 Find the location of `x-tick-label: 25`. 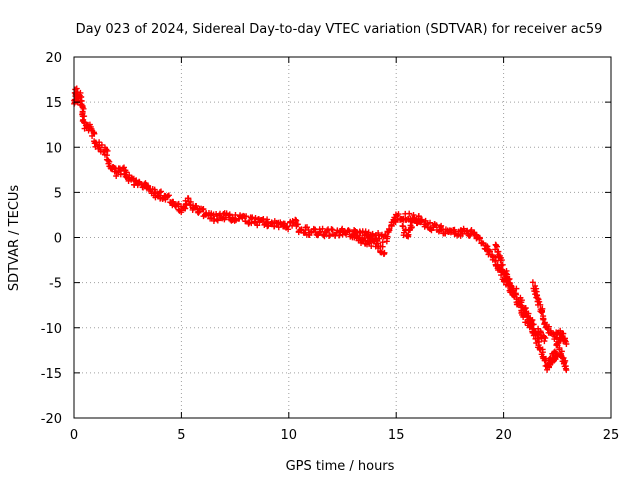

x-tick-label: 25 is located at coordinates (611, 435).